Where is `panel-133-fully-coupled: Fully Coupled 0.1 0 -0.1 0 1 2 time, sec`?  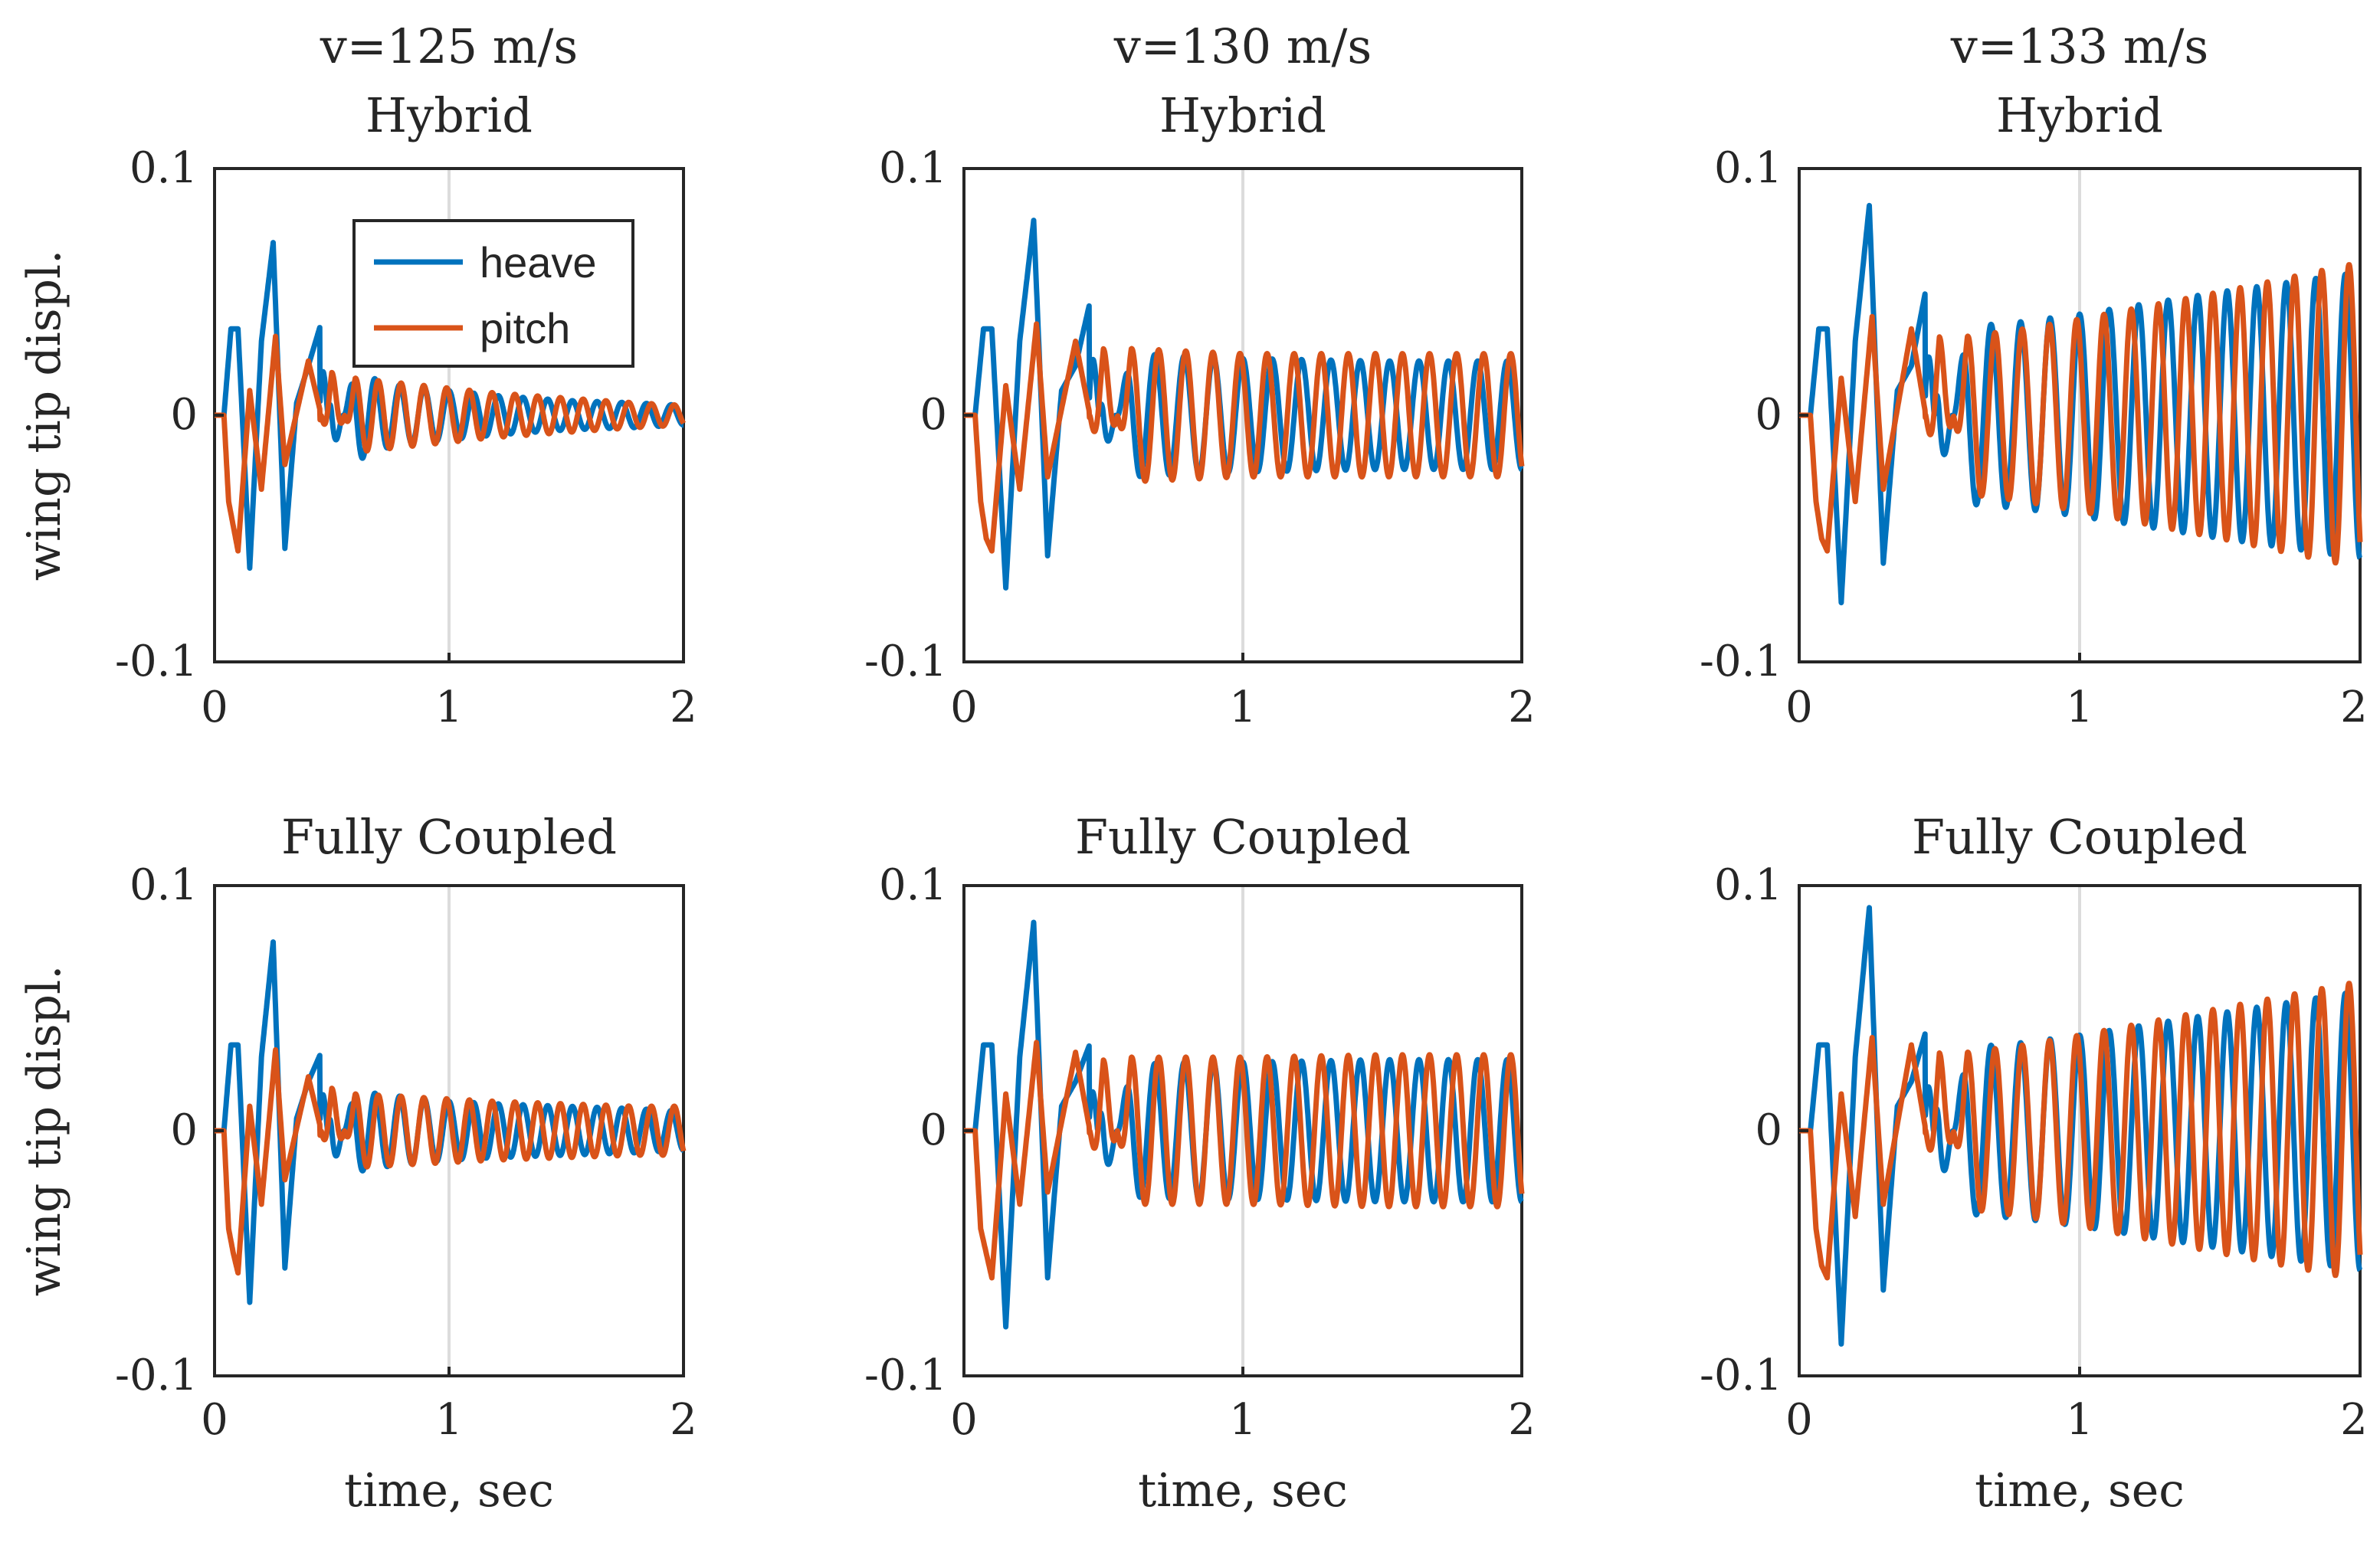
panel-133-fully-coupled: Fully Coupled 0.1 0 -0.1 0 1 2 time, sec is located at coordinates (2034, 1163).